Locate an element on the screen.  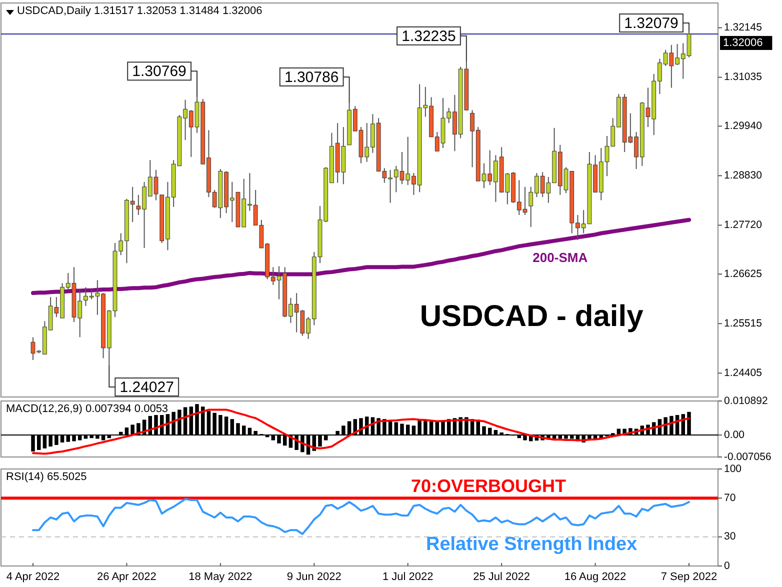
y-tick-label: 70 is located at coordinates (730, 498).